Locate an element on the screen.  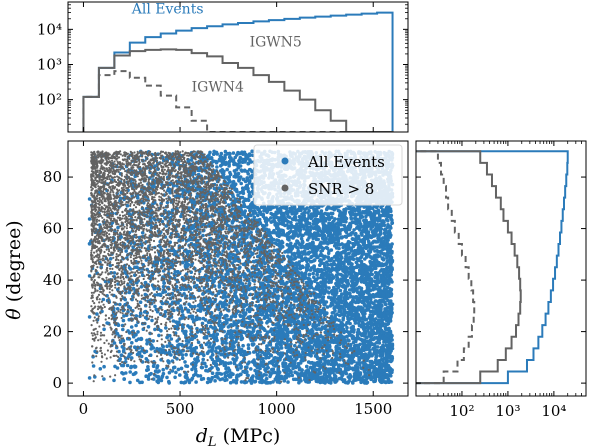
top-x-ticks is located at coordinates (228, 67).